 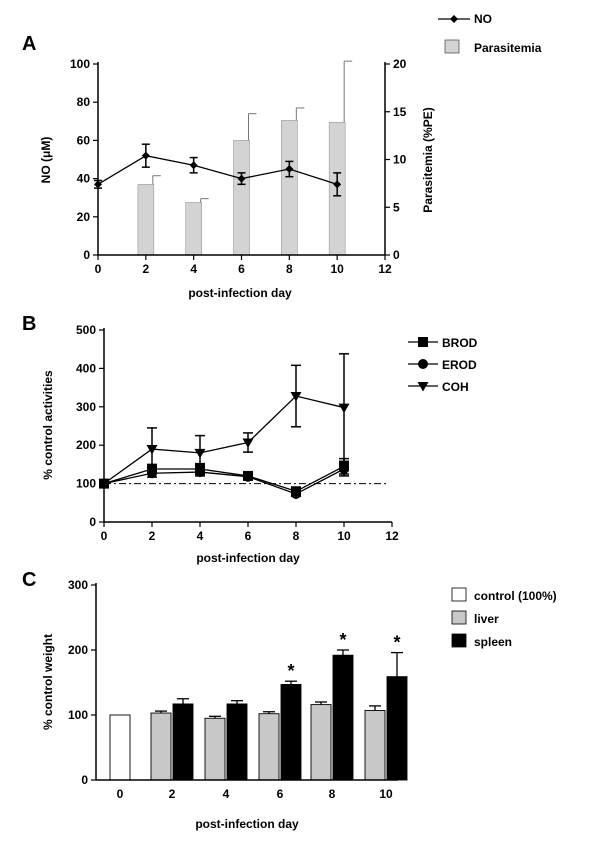 What do you see at coordinates (84, 179) in the screenshot?
I see `panel-a-yl-tick-label: 40` at bounding box center [84, 179].